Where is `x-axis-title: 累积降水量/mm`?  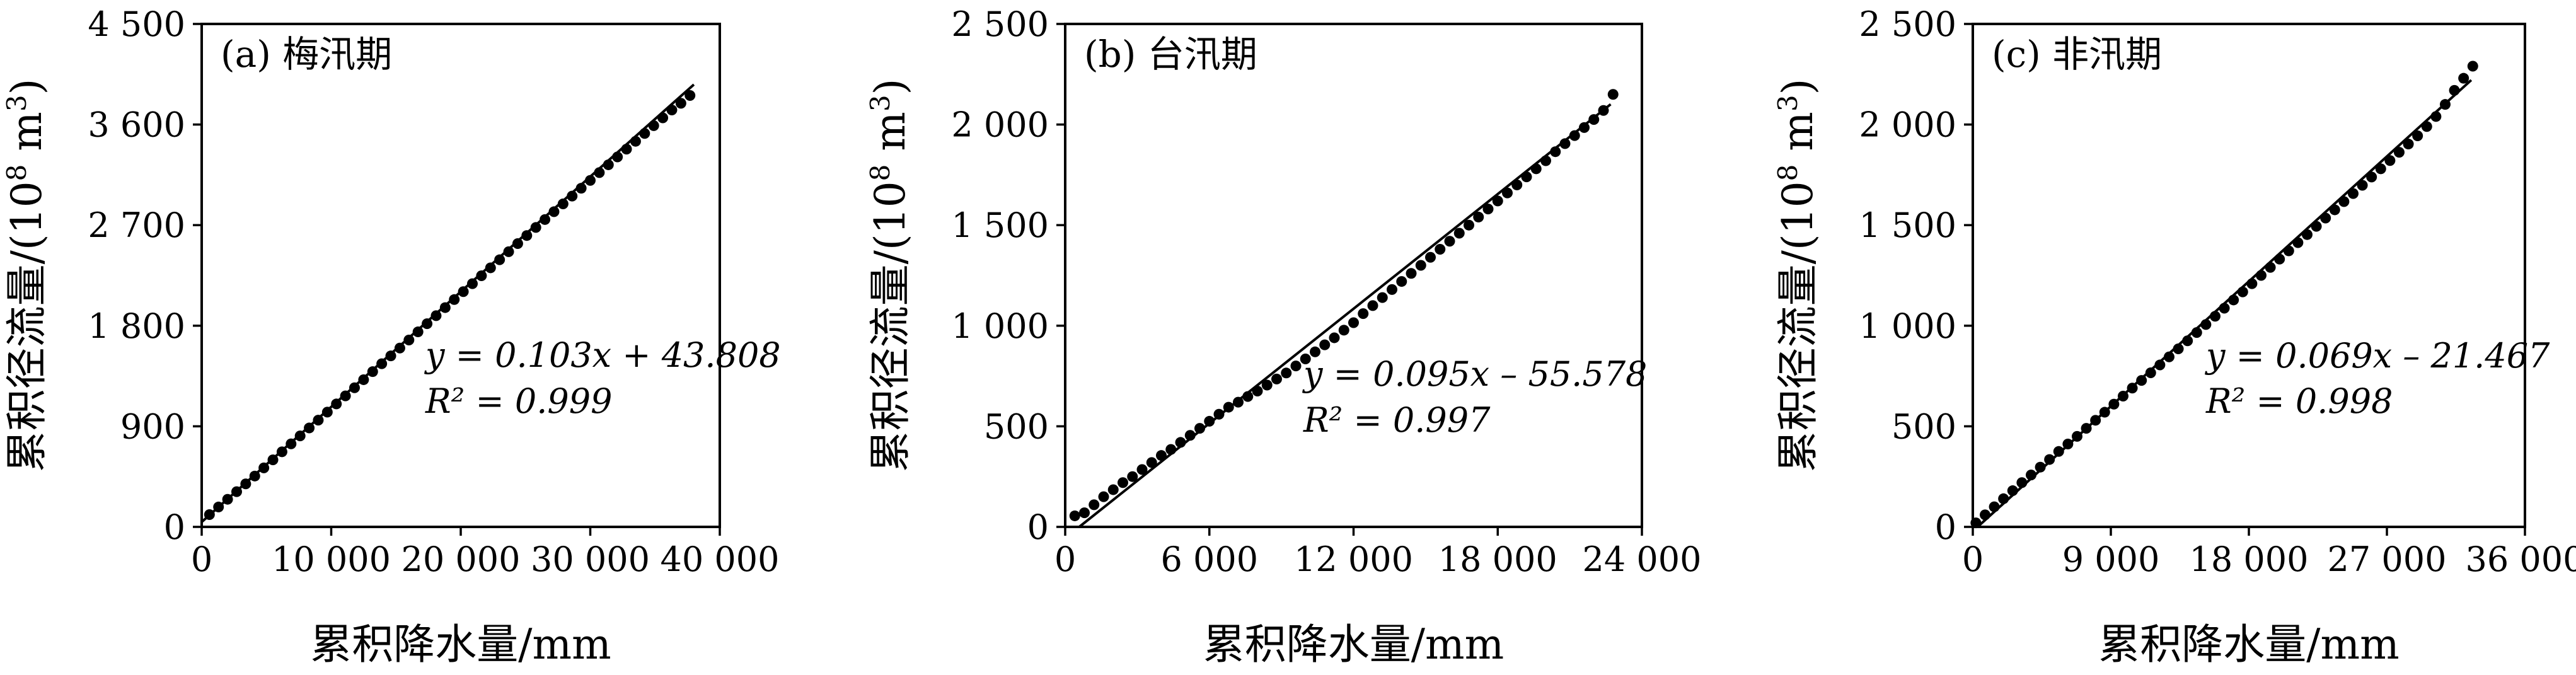
x-axis-title: 累积降水量/mm is located at coordinates (2248, 644).